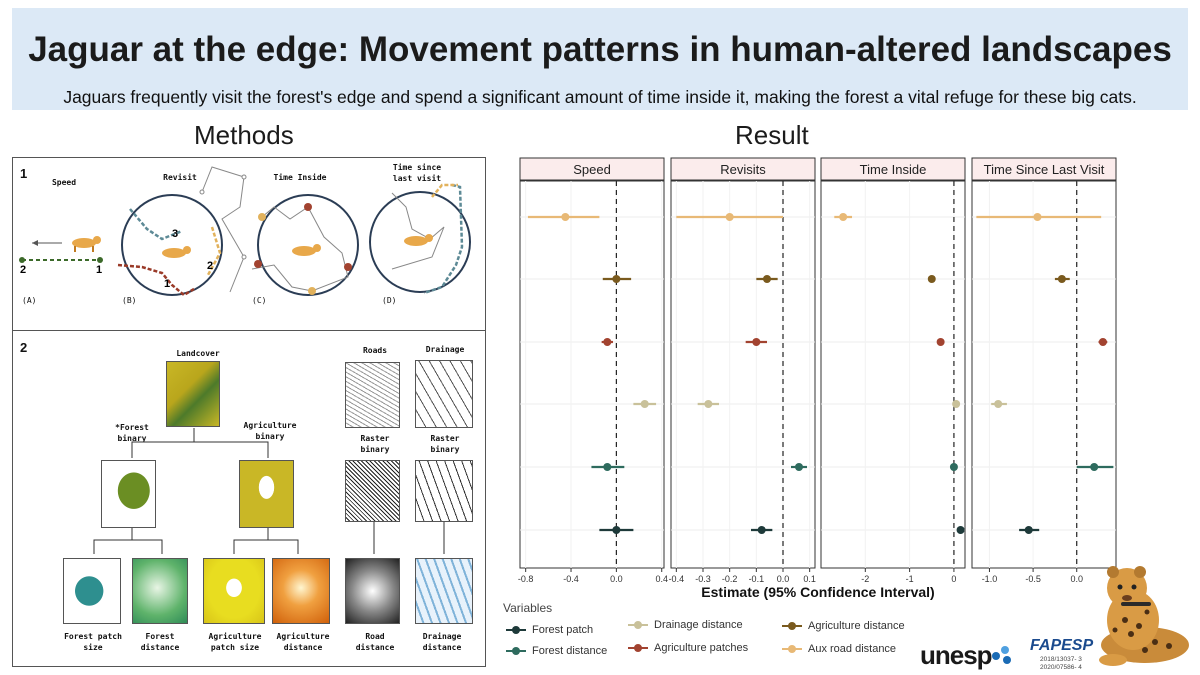 The width and height of the screenshot is (1200, 675). What do you see at coordinates (301, 591) in the screenshot?
I see `agriculture-distance-map` at bounding box center [301, 591].